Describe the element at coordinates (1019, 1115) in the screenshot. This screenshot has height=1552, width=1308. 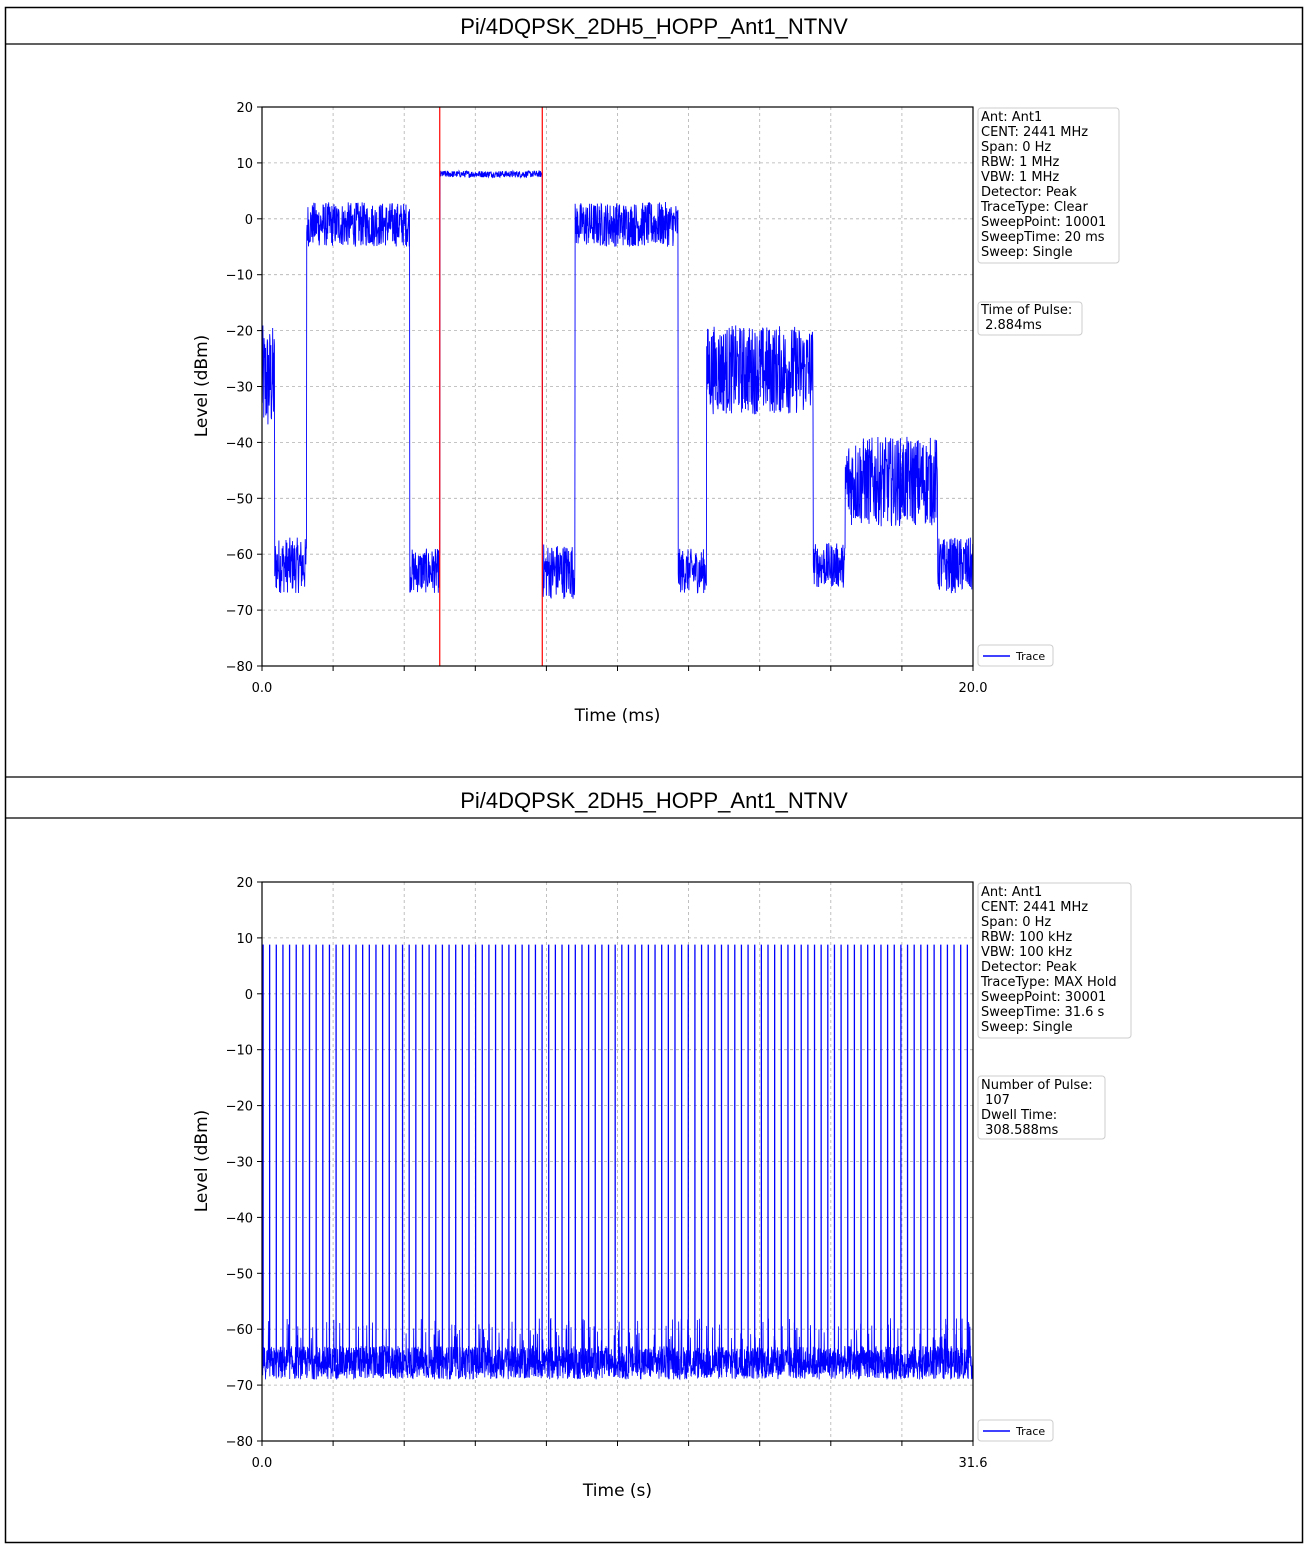
I see `result-line: Dwell Time:` at that location.